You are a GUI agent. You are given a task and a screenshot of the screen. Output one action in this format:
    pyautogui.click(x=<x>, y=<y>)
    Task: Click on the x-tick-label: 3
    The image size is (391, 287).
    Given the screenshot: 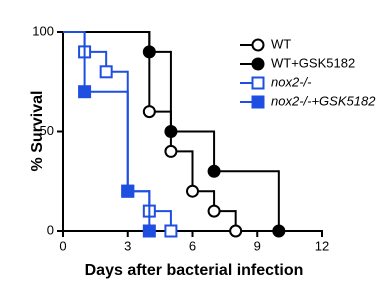 What is the action you would take?
    pyautogui.click(x=127, y=245)
    